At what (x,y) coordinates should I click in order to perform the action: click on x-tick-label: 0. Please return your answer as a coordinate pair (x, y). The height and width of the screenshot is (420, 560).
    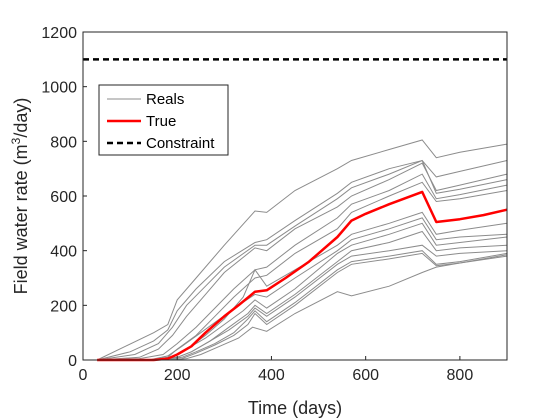
    Looking at the image, I should click on (83, 375).